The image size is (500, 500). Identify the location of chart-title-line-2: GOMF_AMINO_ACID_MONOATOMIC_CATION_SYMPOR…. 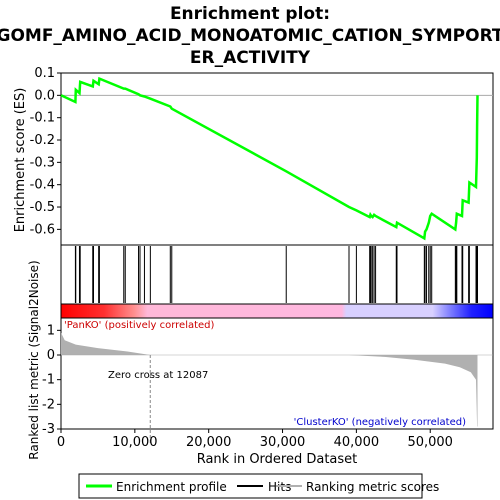
(250, 36).